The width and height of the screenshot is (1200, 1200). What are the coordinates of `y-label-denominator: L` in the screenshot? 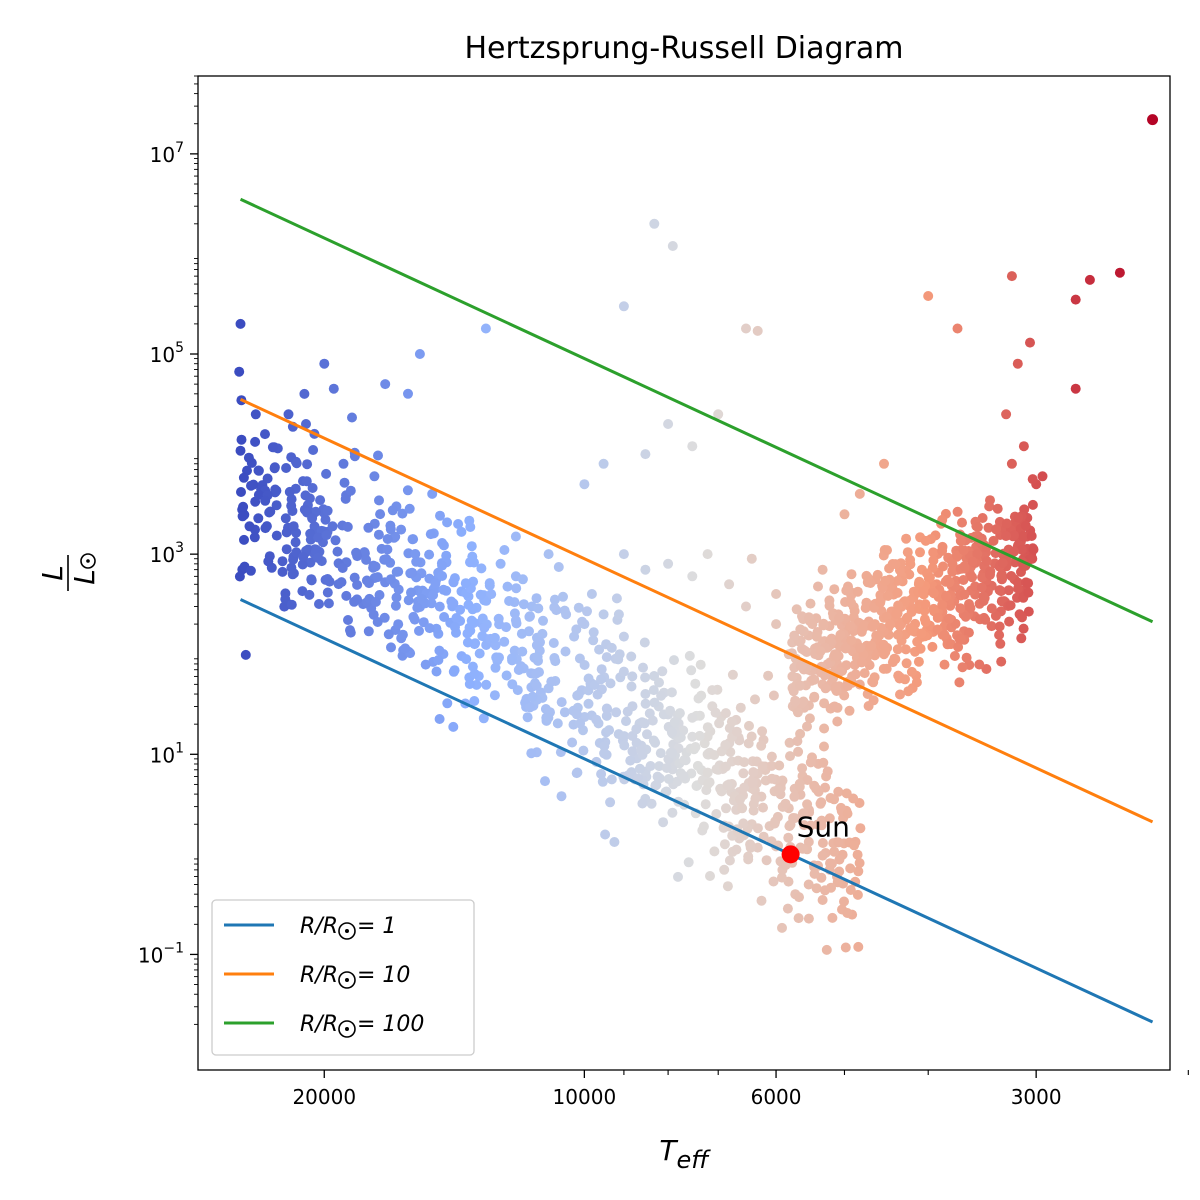 It's located at (84, 577).